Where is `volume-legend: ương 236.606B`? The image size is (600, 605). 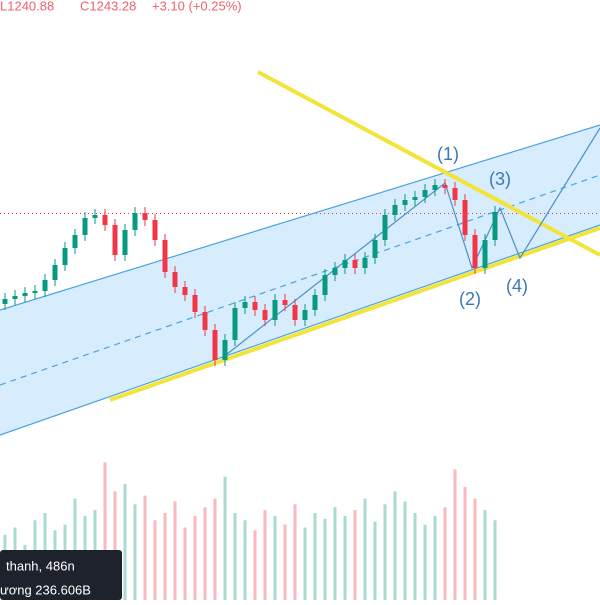
volume-legend: ương 236.606B is located at coordinates (45, 589).